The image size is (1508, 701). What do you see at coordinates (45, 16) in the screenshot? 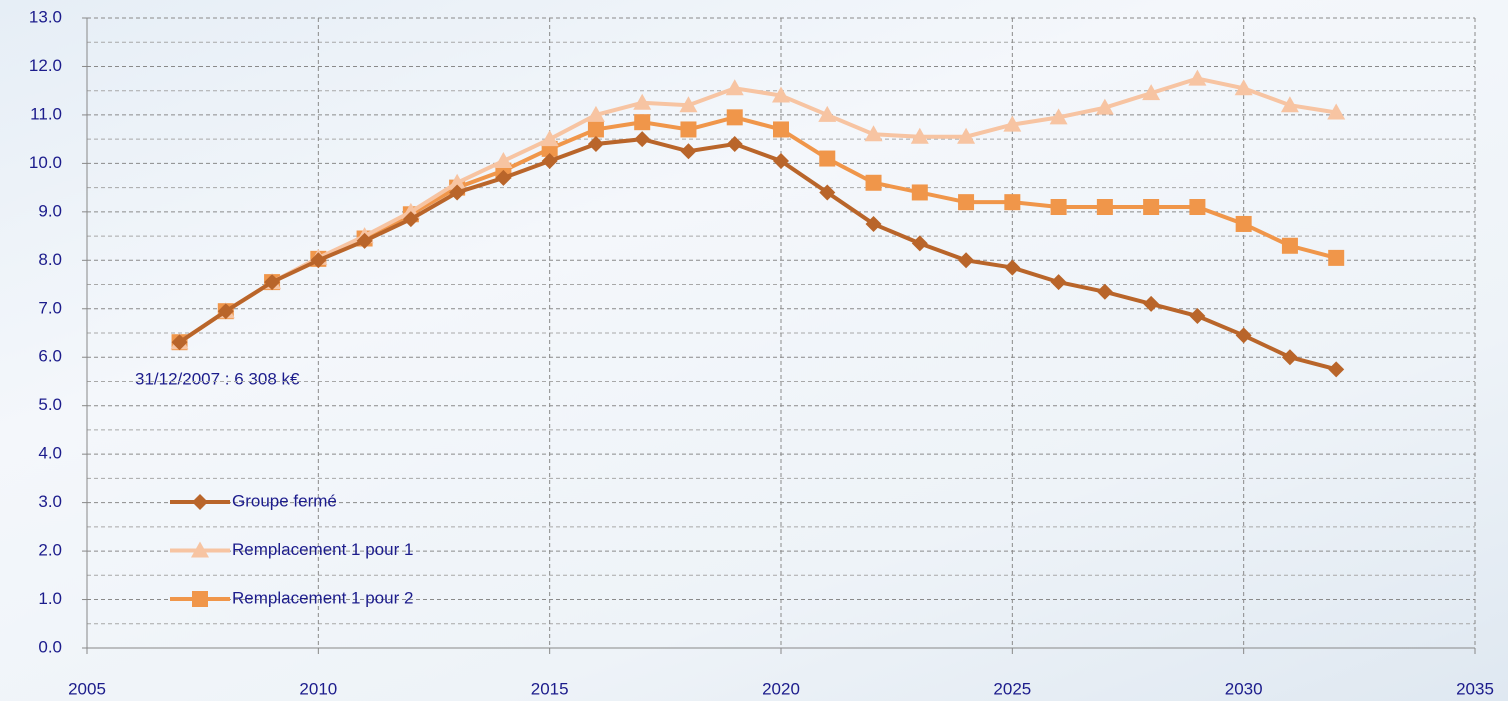
I see `y-tick-label: 13.0` at bounding box center [45, 16].